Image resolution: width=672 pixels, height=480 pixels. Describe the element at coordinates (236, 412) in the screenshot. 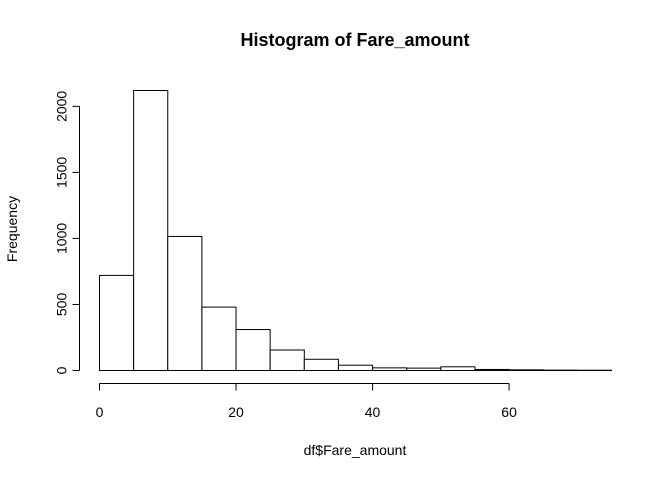

I see `x-tick-label: 20` at that location.